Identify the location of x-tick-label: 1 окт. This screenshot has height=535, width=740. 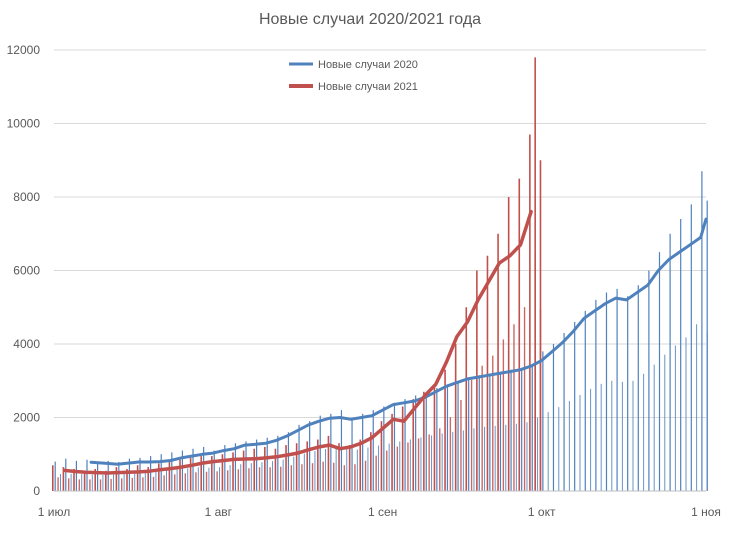
(542, 512).